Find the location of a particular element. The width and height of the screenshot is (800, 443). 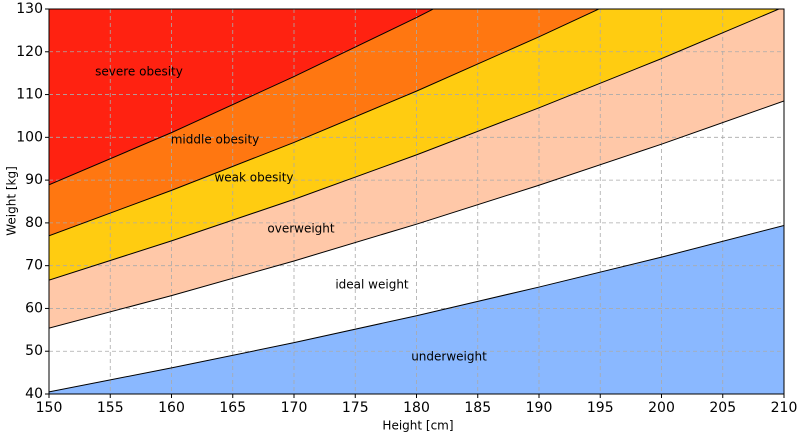

y-tick-label: 80 is located at coordinates (34, 223).